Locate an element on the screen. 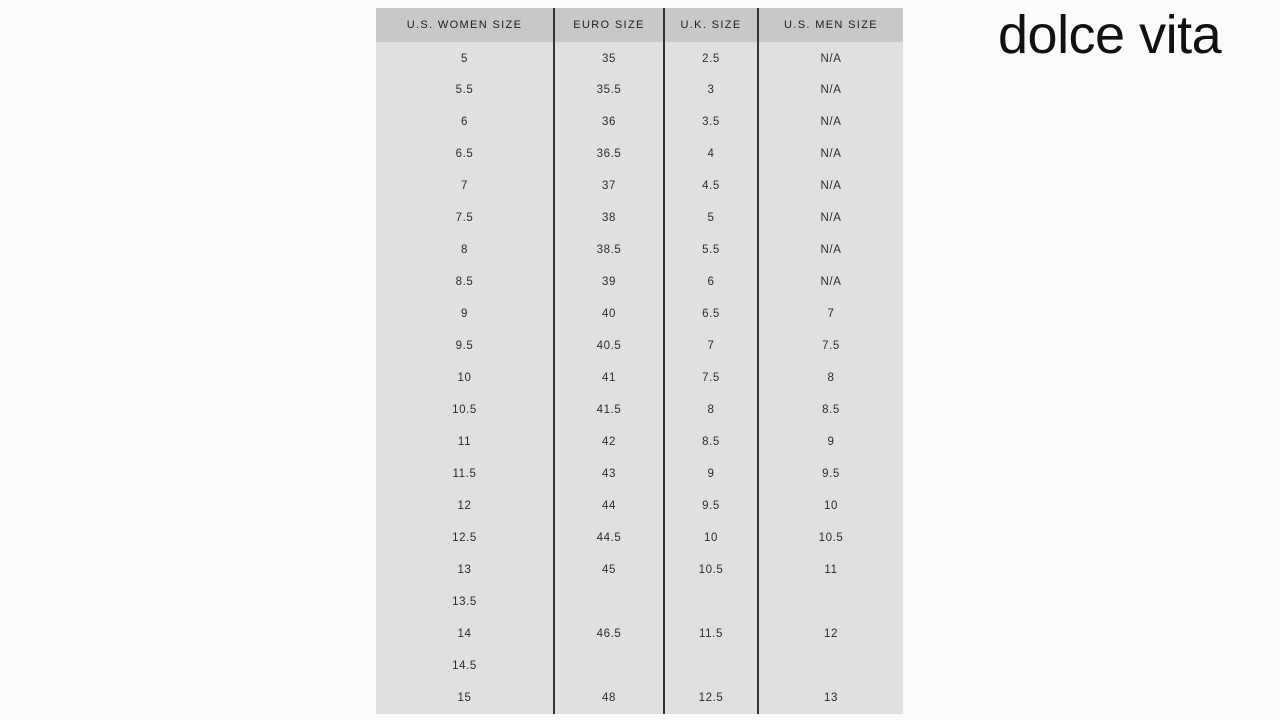 The height and width of the screenshot is (720, 1280). table-row: 12.5 44.5 10 10.5 is located at coordinates (639, 538).